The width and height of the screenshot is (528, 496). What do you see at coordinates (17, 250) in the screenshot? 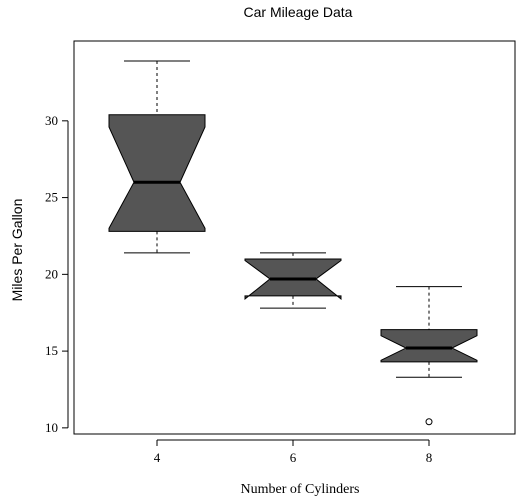
I see `y-axis-label: Miles Per Gallon` at bounding box center [17, 250].